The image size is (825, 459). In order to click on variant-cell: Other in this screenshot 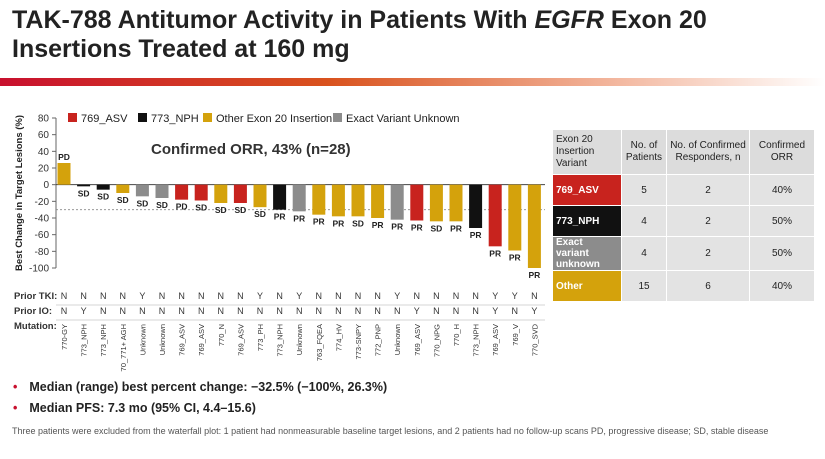, I will do `click(587, 286)`.